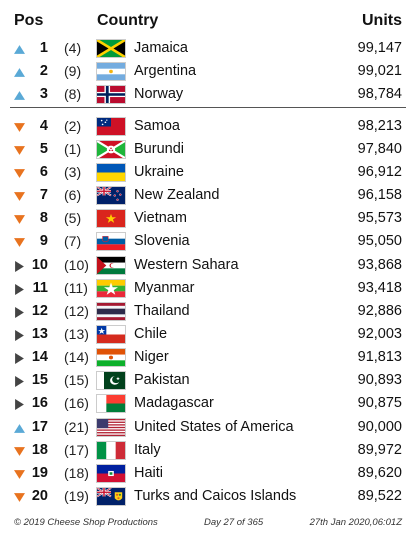  I want to click on previous-rank: (21), so click(76, 426).